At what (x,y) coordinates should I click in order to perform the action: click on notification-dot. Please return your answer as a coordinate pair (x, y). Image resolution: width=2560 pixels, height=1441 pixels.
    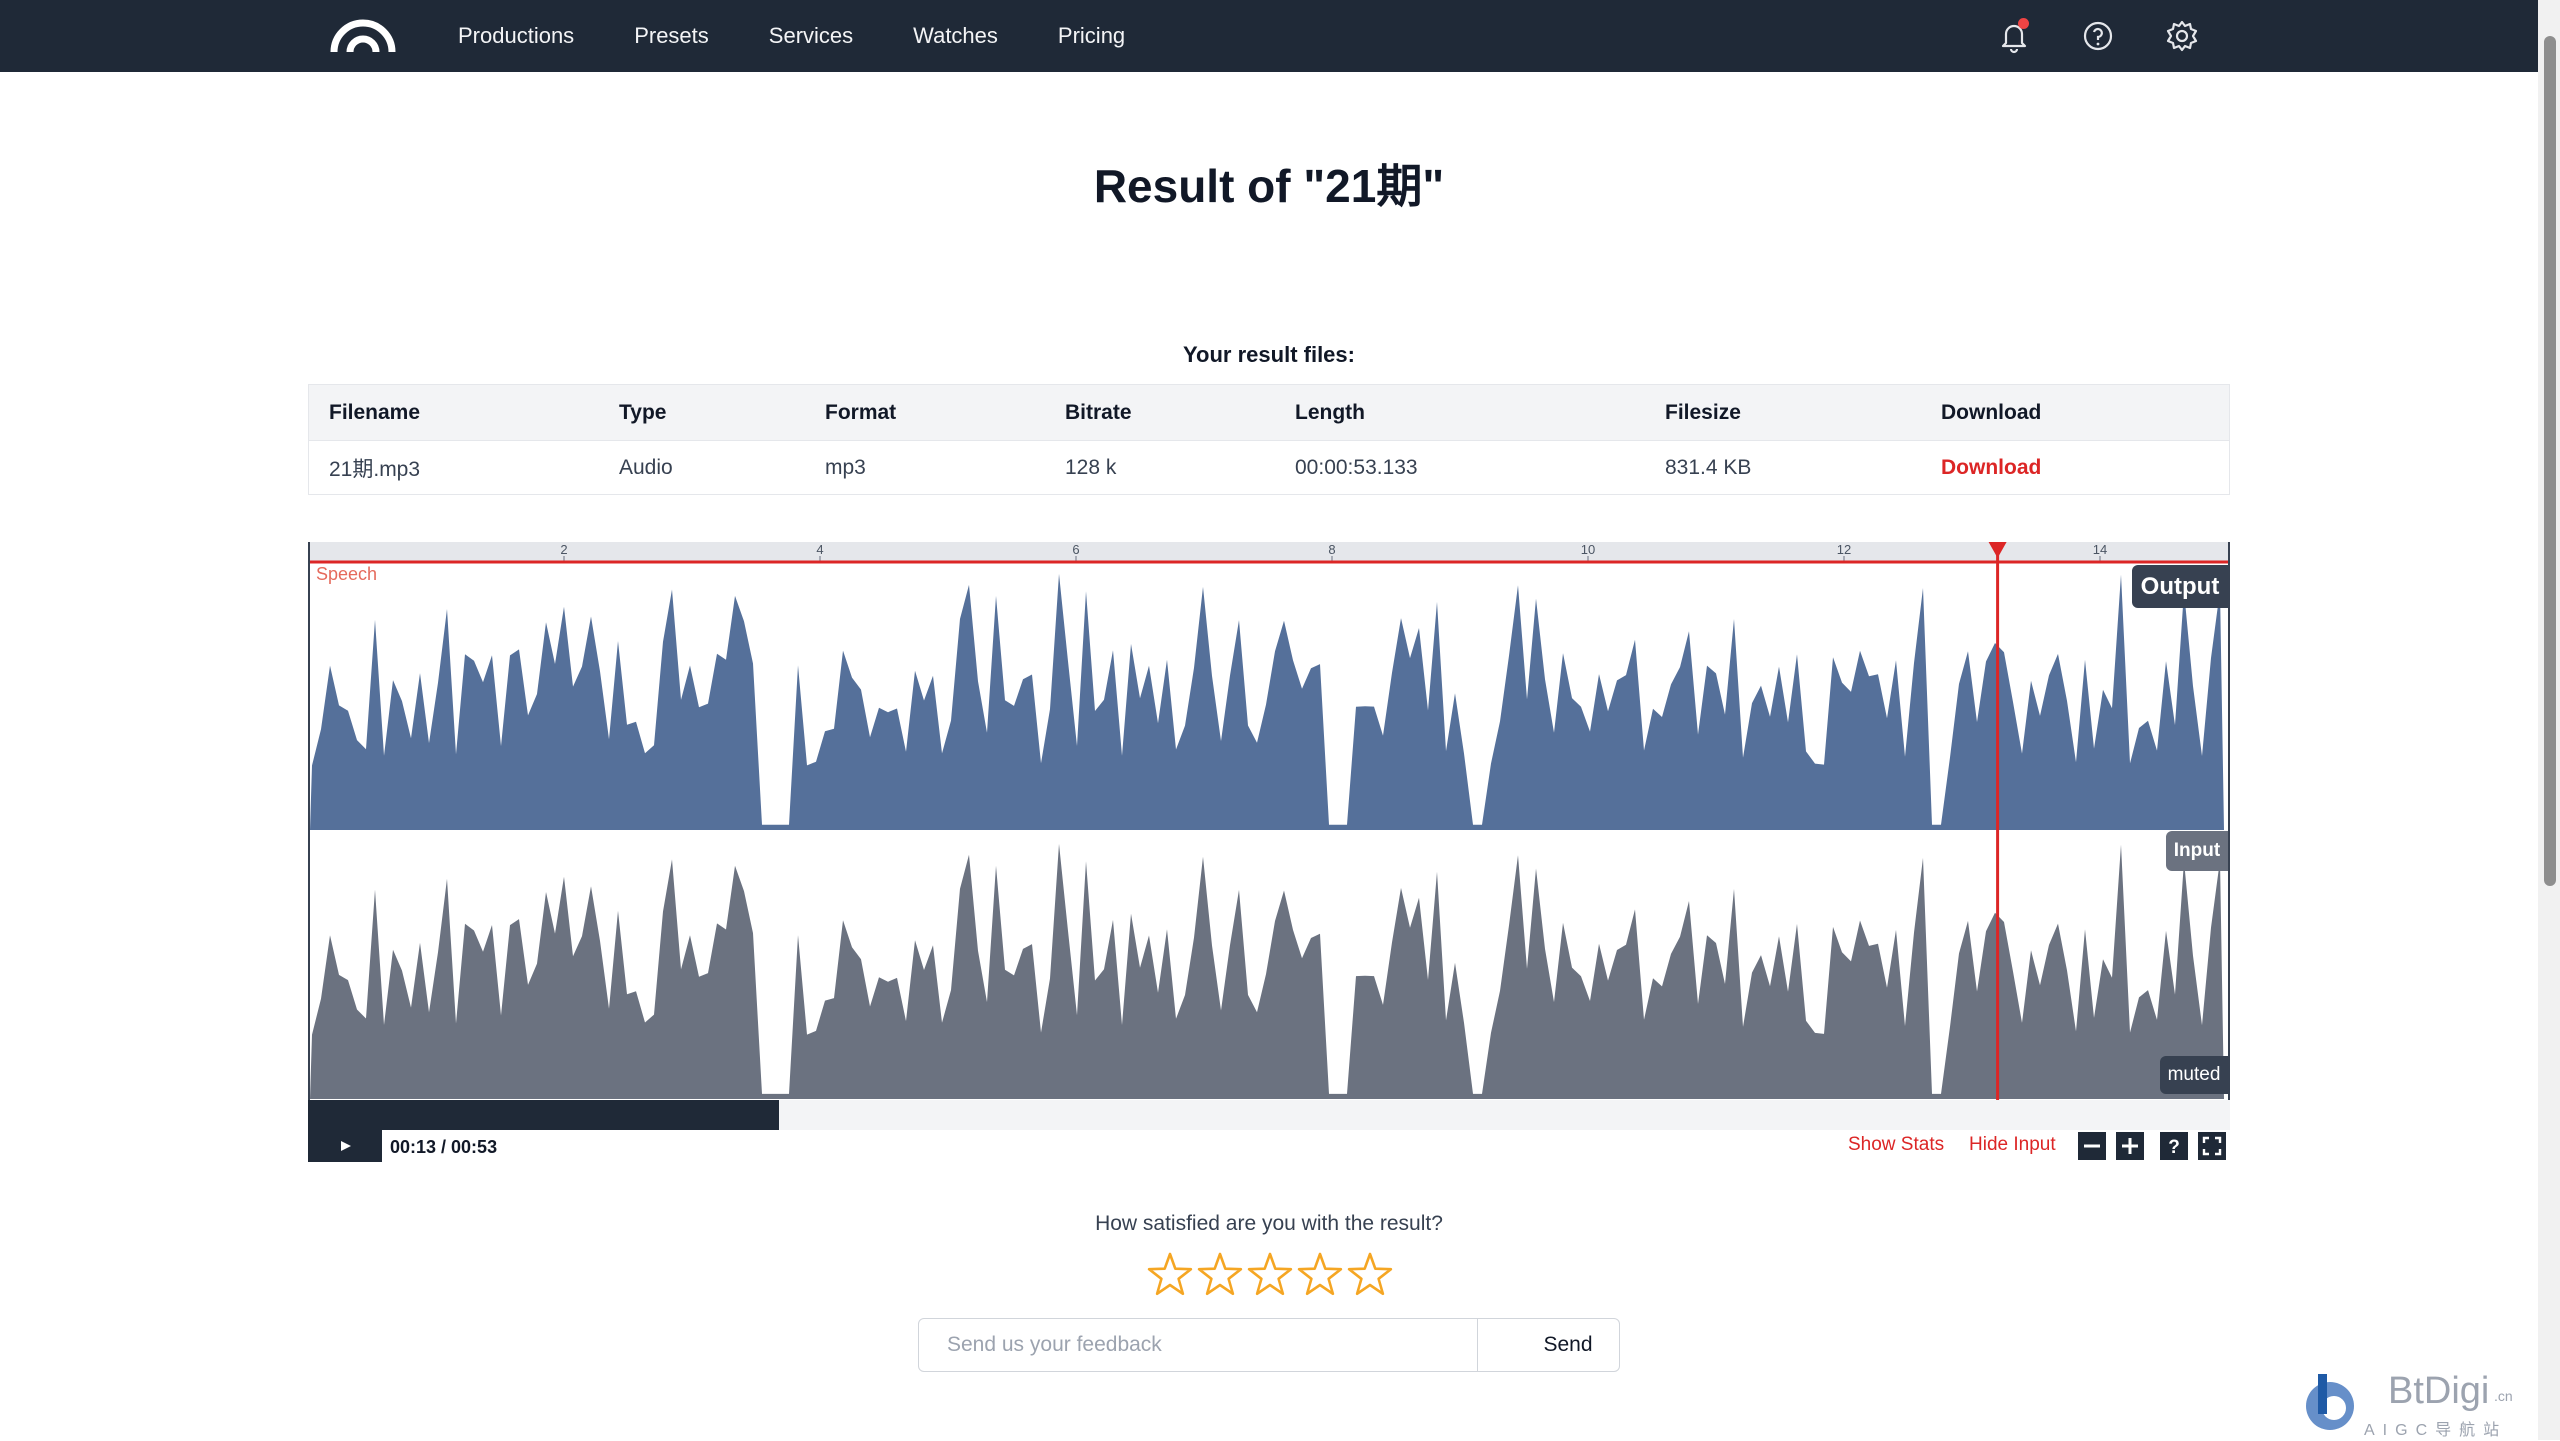
    Looking at the image, I should click on (2023, 23).